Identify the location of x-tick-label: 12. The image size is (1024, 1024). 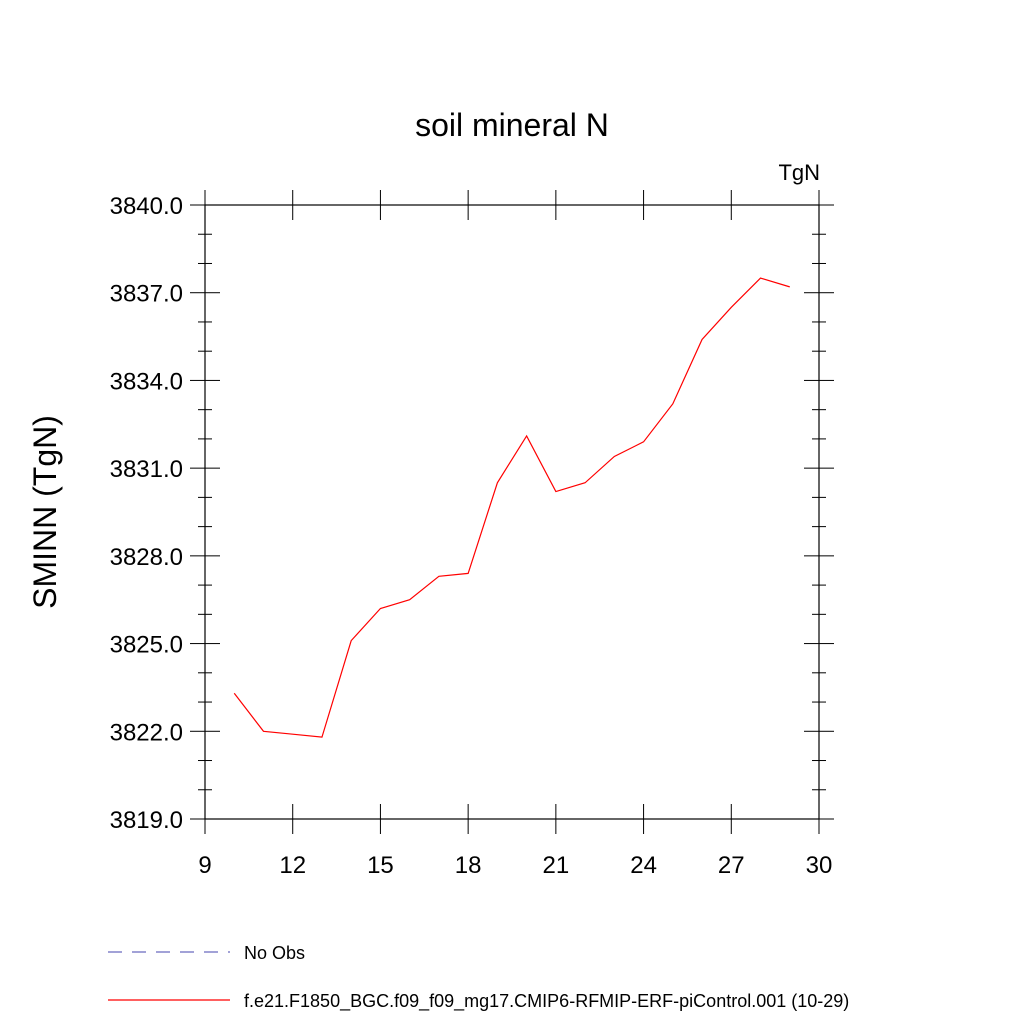
(292, 865).